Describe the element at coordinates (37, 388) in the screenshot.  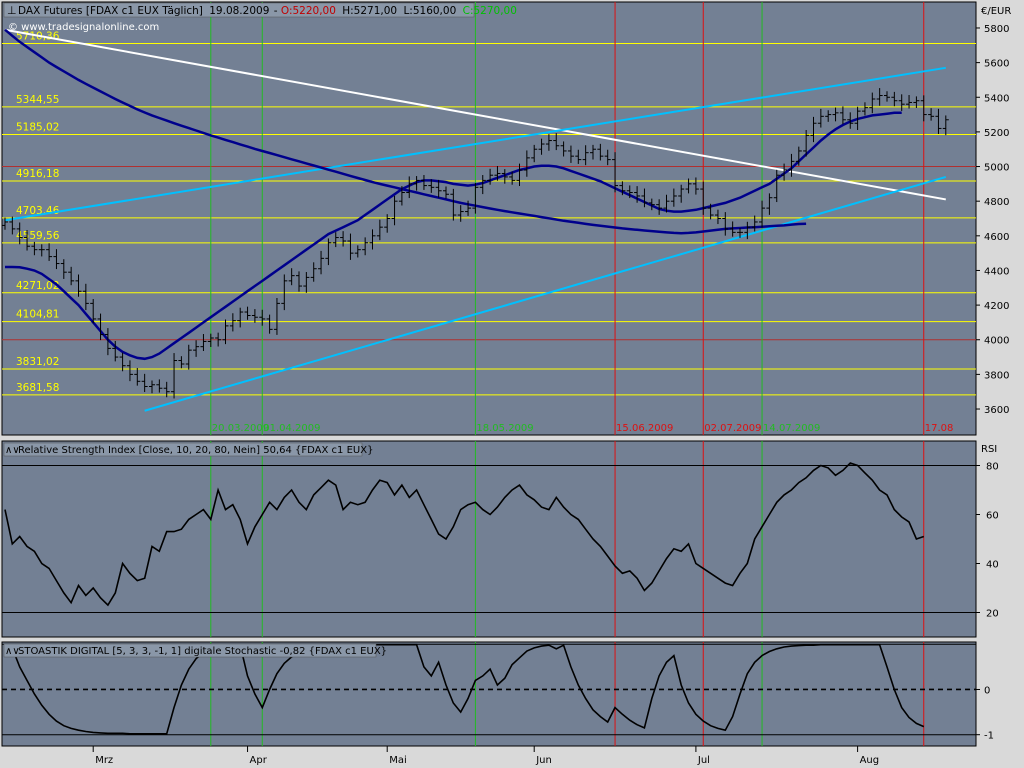
I see `price-level-label: 3681,58` at that location.